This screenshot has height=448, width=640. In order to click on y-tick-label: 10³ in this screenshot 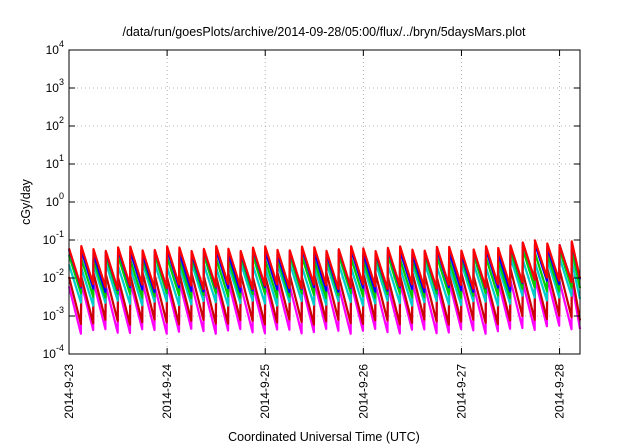, I will do `click(55, 86)`.